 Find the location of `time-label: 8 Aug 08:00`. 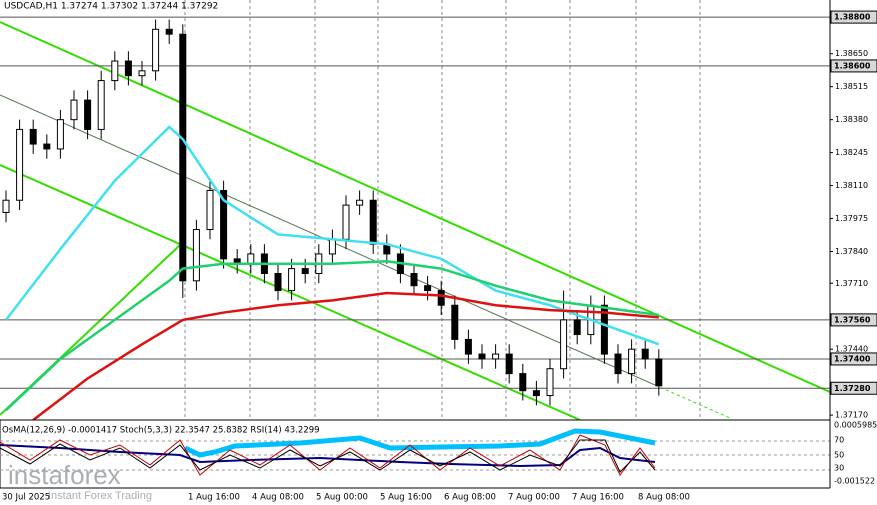

time-label: 8 Aug 08:00 is located at coordinates (664, 498).